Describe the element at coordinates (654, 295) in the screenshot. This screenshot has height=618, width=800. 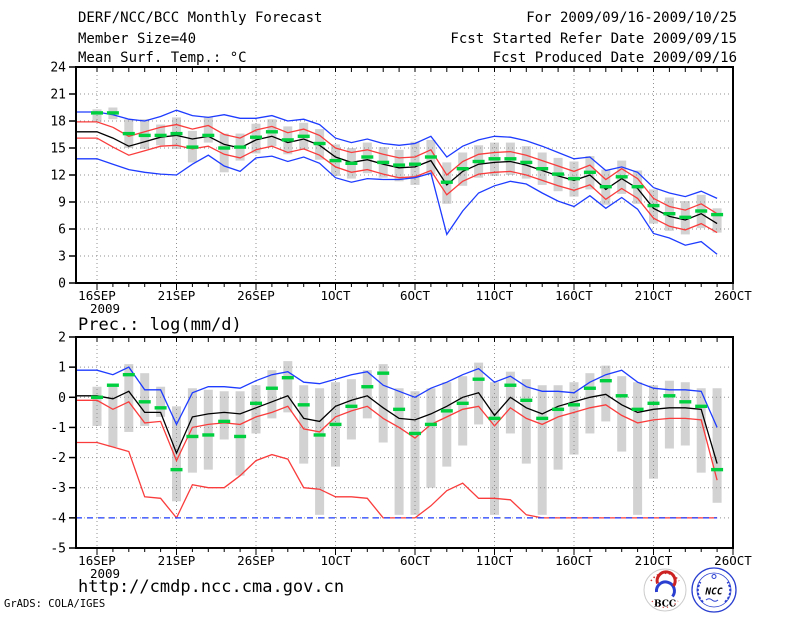
I see `x-tick-label: 21OCT` at that location.